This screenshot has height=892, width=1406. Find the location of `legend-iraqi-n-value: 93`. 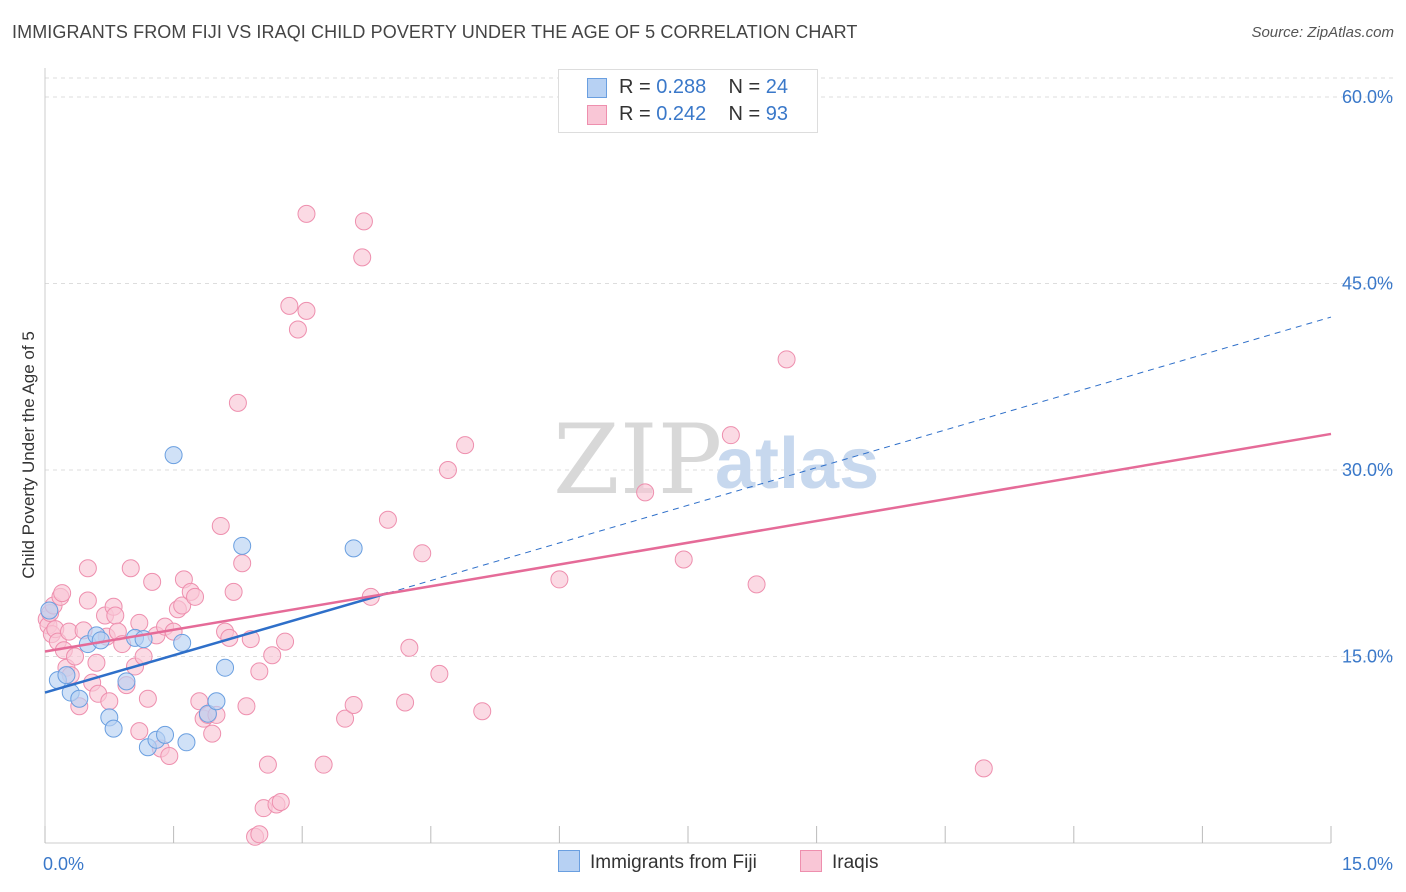

legend-iraqi-n-value: 93 is located at coordinates (777, 114).